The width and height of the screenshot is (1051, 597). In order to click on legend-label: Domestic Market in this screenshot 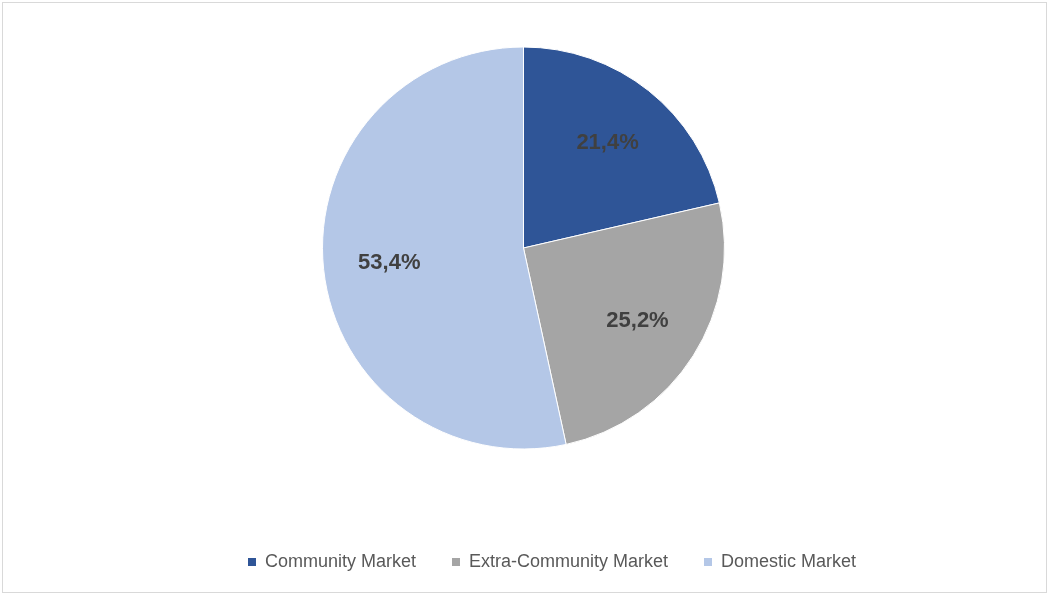, I will do `click(789, 561)`.